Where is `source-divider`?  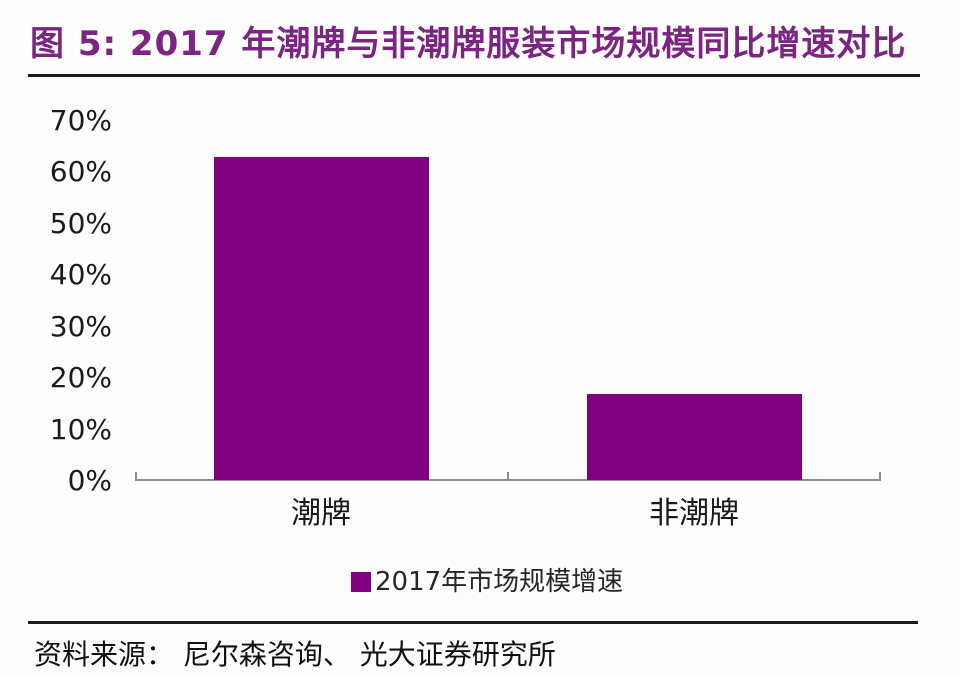
source-divider is located at coordinates (473, 622).